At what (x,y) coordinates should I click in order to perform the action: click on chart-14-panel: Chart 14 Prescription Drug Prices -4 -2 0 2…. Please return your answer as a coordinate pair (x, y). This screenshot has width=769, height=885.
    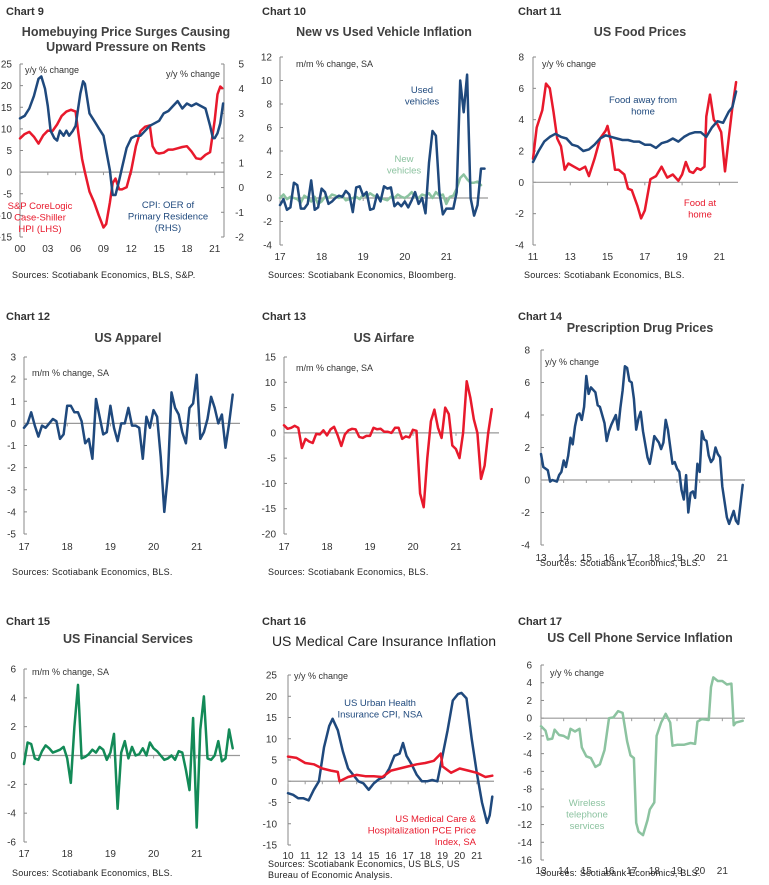
    Looking at the image, I should click on (640, 452).